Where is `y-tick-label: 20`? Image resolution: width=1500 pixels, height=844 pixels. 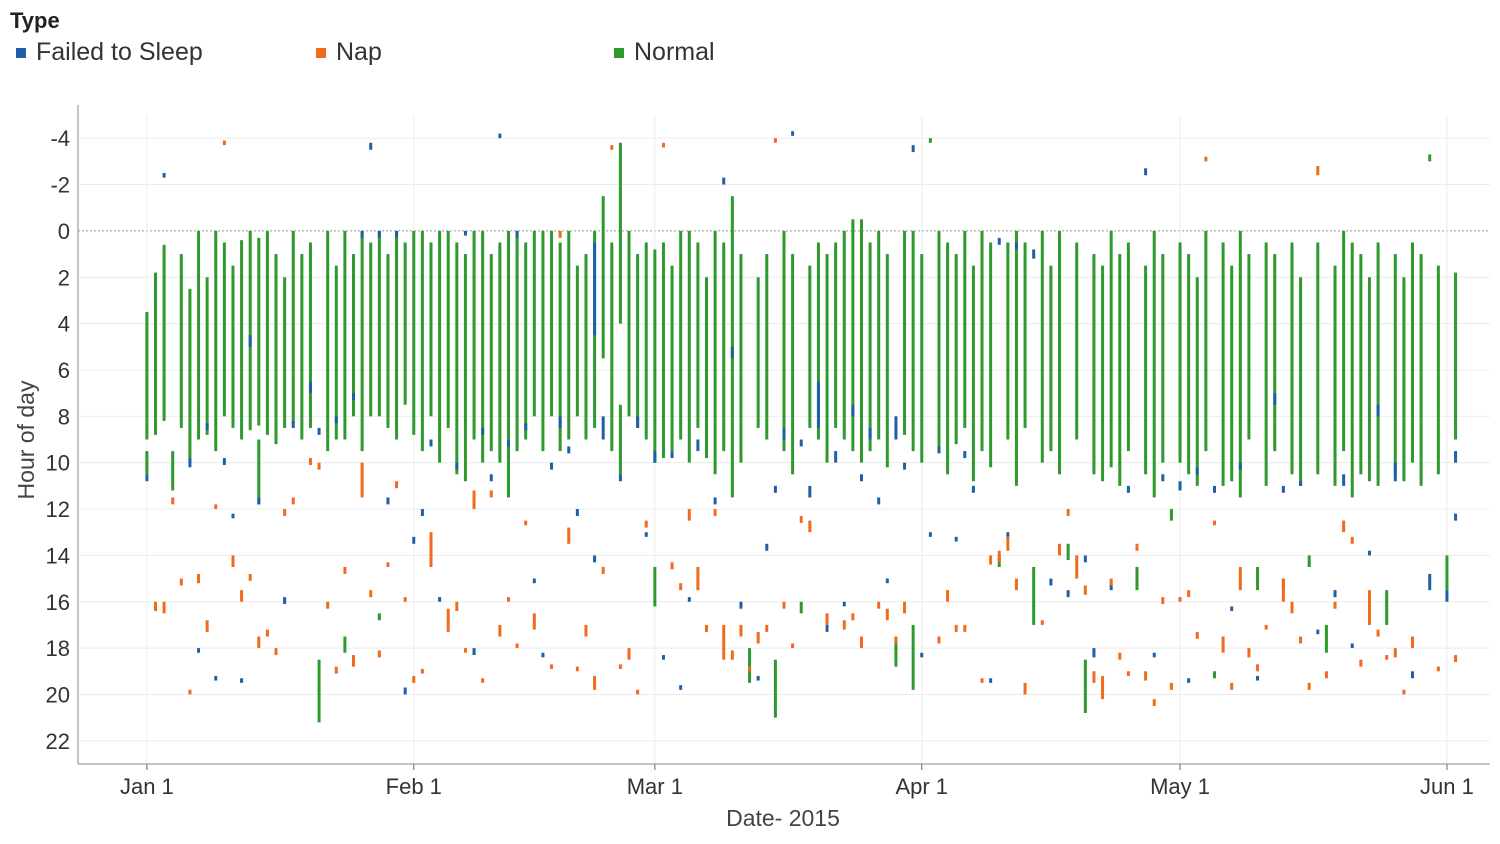
y-tick-label: 20 is located at coordinates (58, 694).